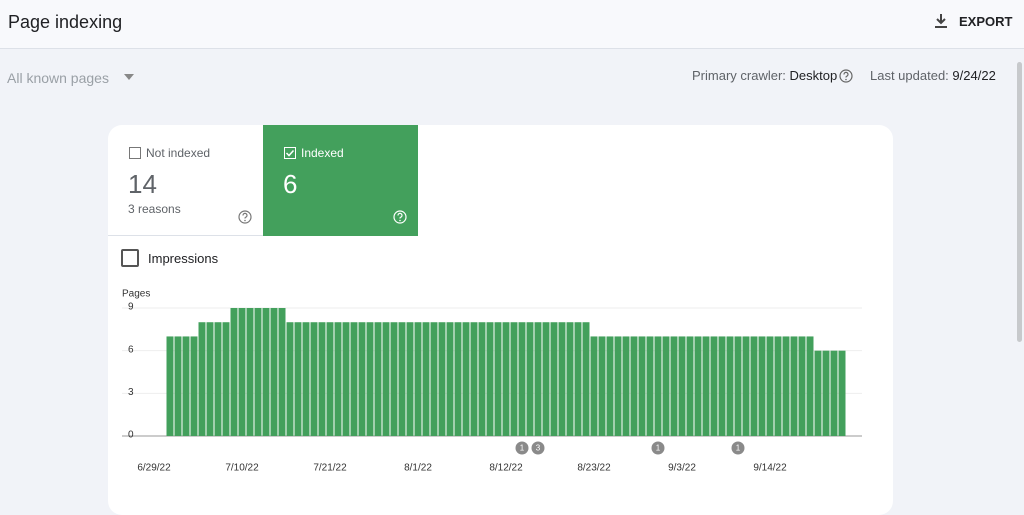 Image resolution: width=1024 pixels, height=515 pixels. I want to click on x-tick-label: 9/14/22, so click(770, 468).